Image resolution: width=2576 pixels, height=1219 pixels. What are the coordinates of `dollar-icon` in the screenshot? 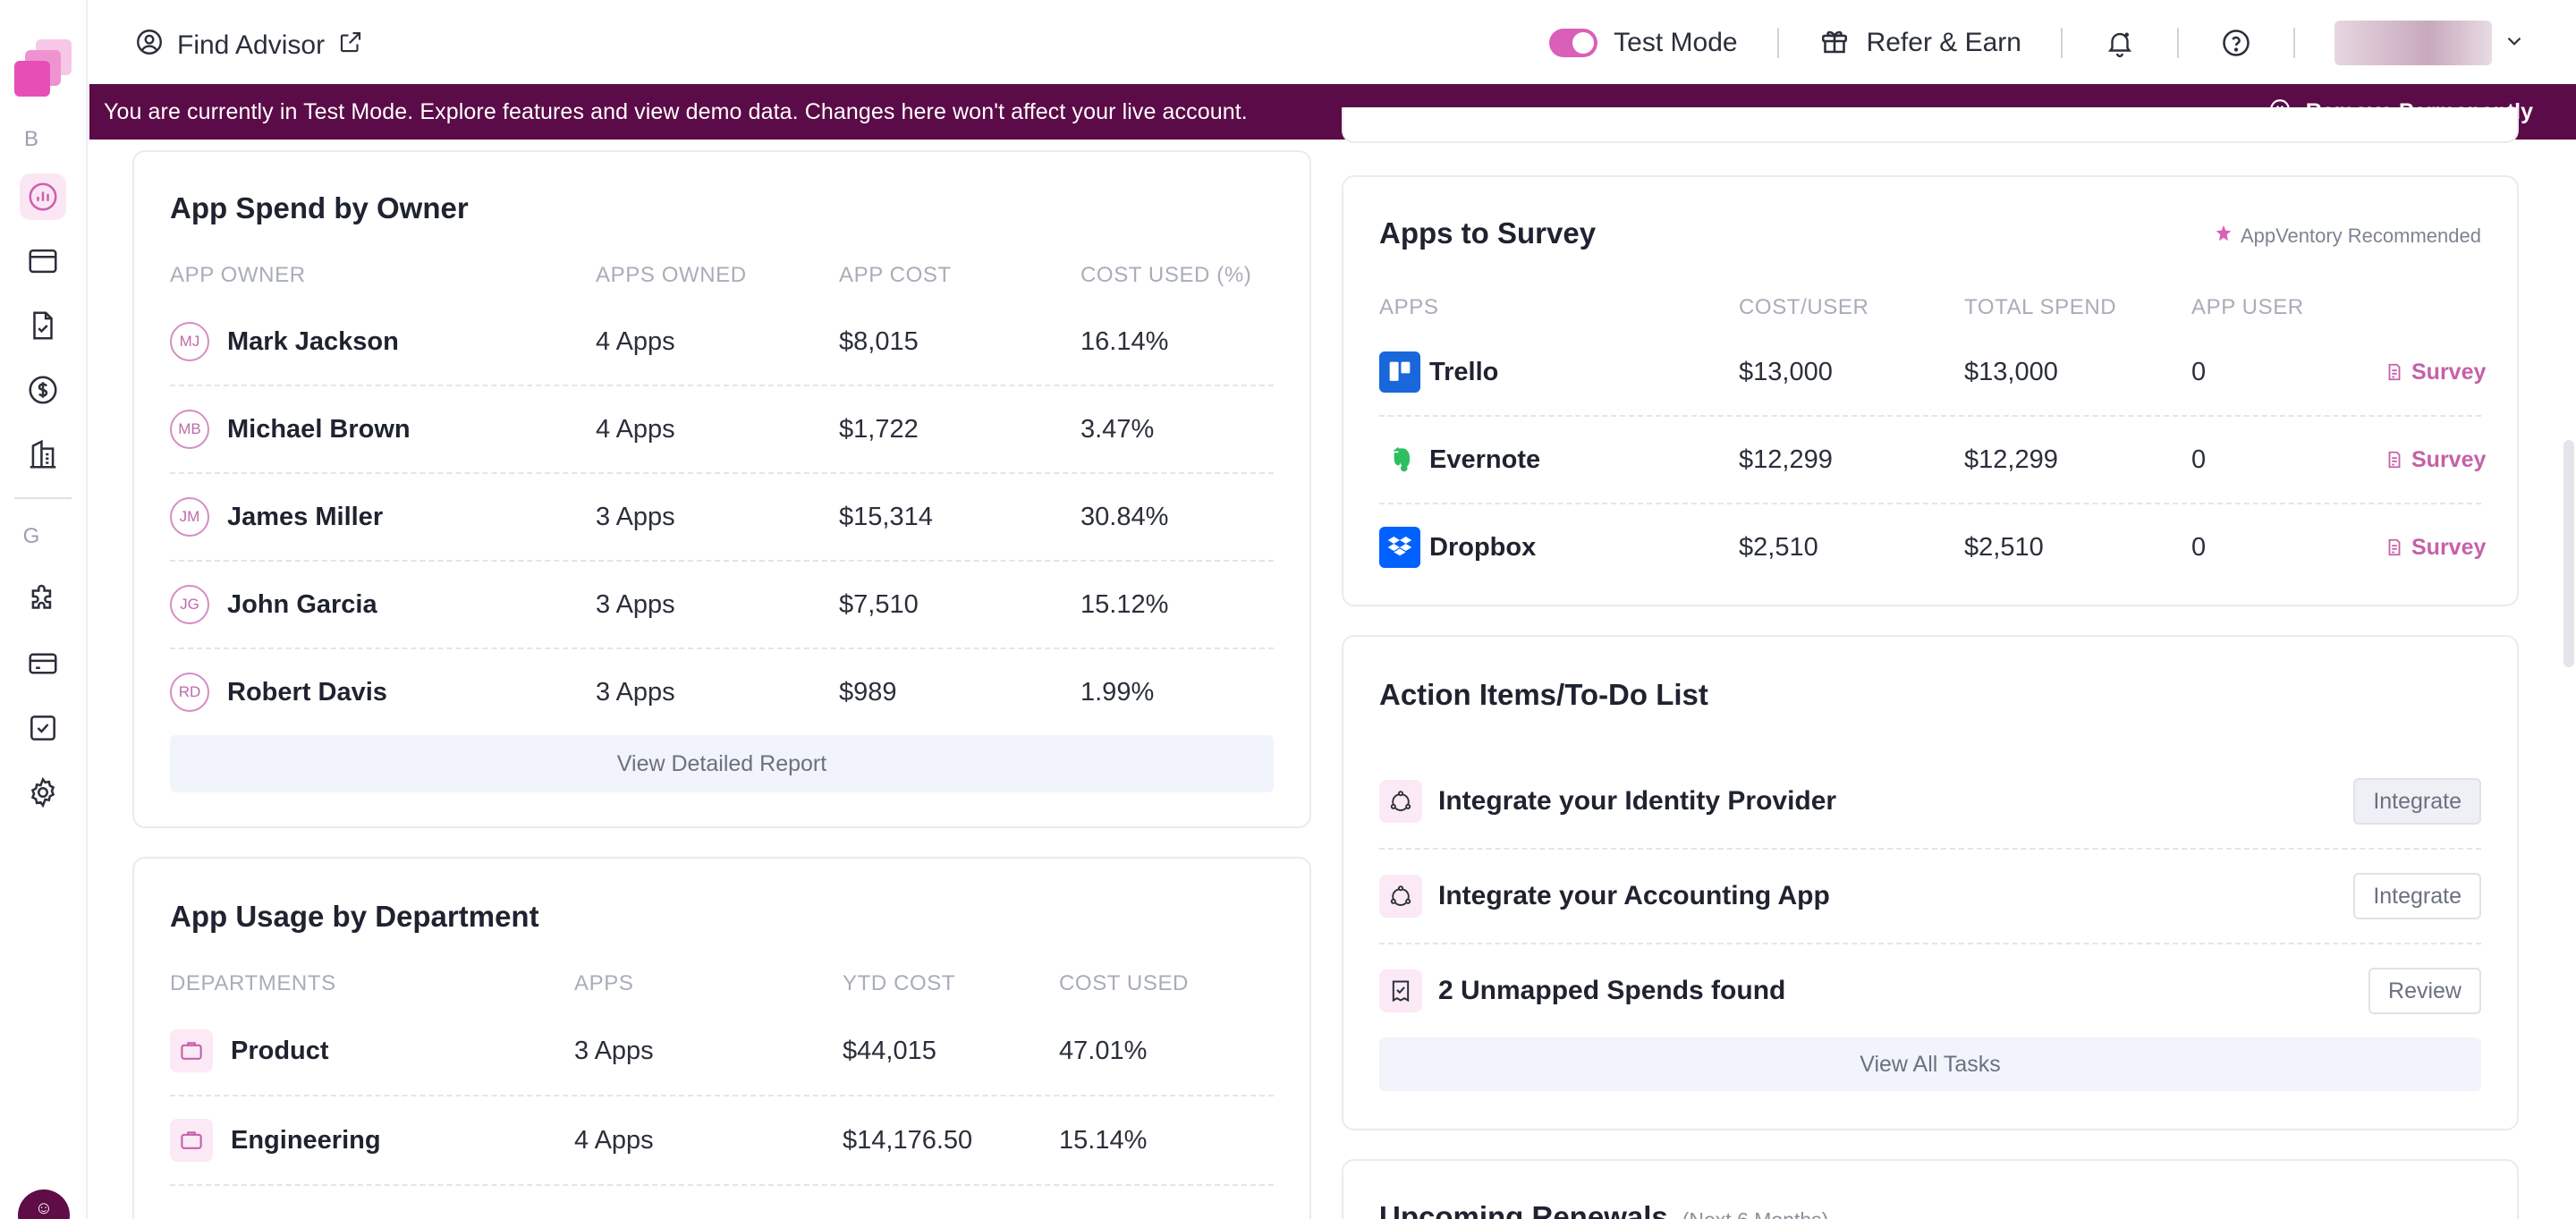 It's located at (43, 390).